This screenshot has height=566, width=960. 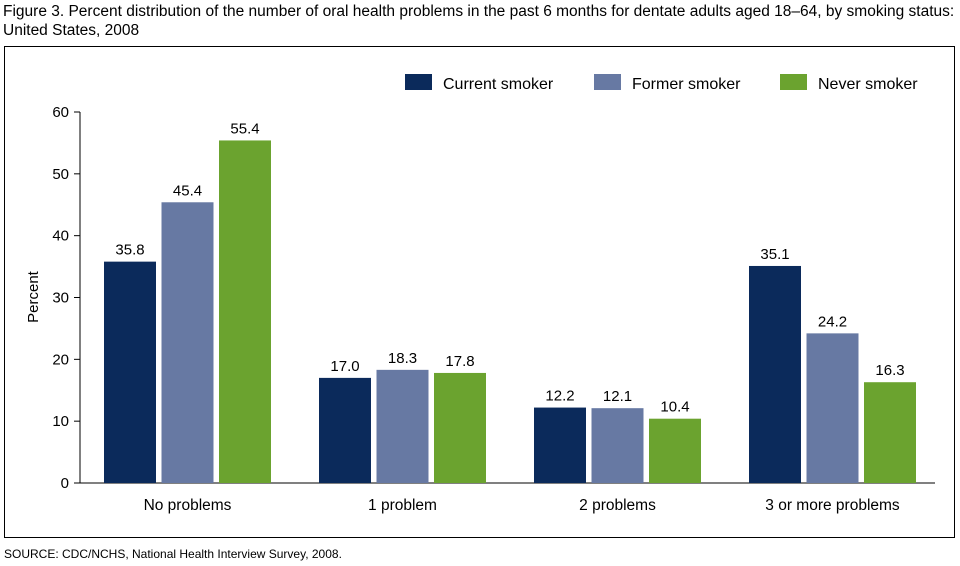 I want to click on data-label: 16.3, so click(x=889, y=370).